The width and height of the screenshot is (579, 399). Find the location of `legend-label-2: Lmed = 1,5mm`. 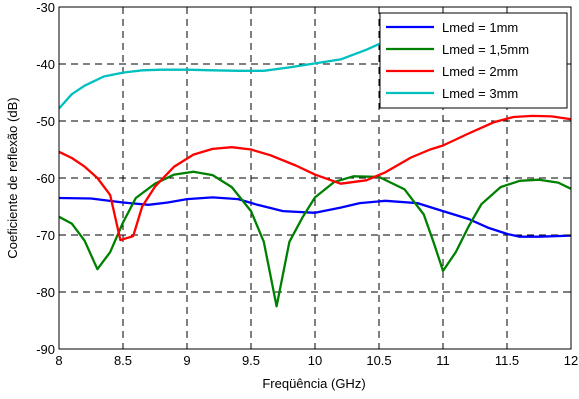

legend-label-2: Lmed = 1,5mm is located at coordinates (485, 49).